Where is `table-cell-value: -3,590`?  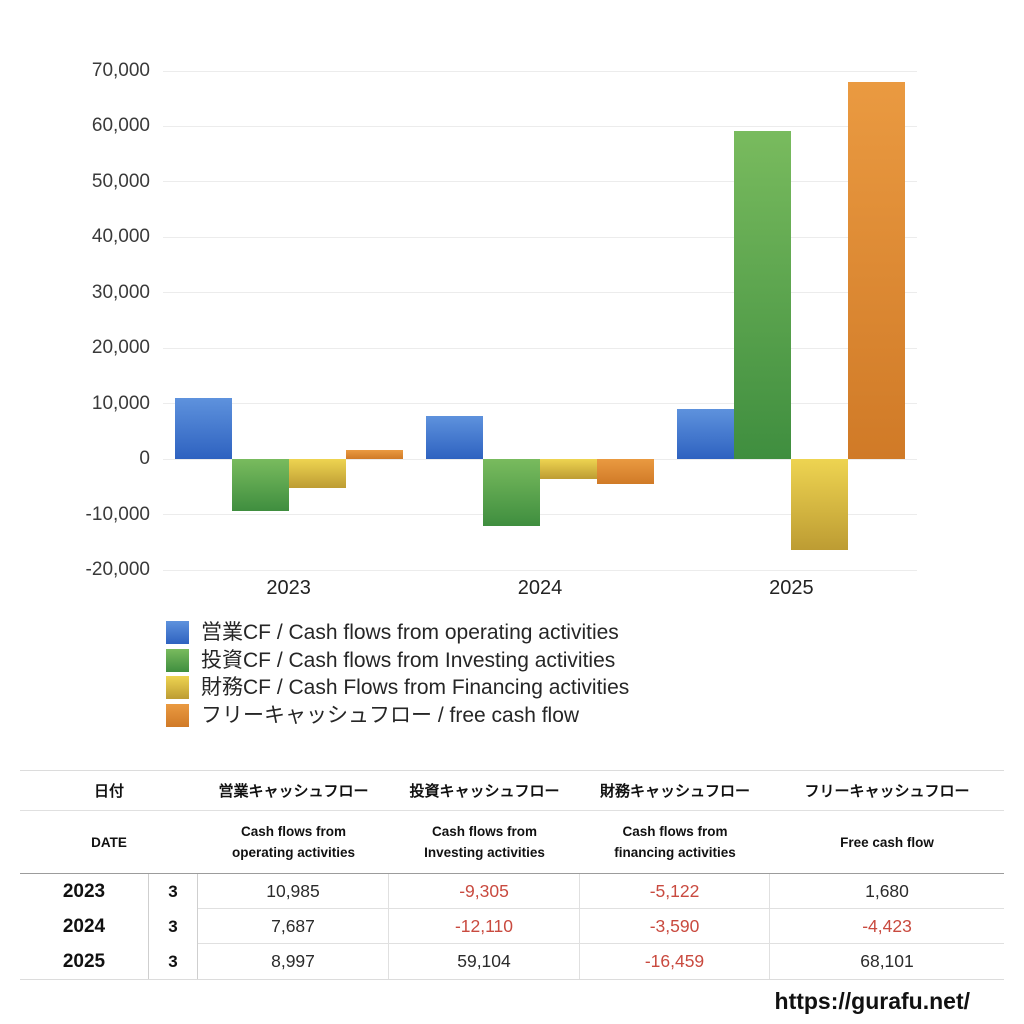
table-cell-value: -3,590 is located at coordinates (675, 926).